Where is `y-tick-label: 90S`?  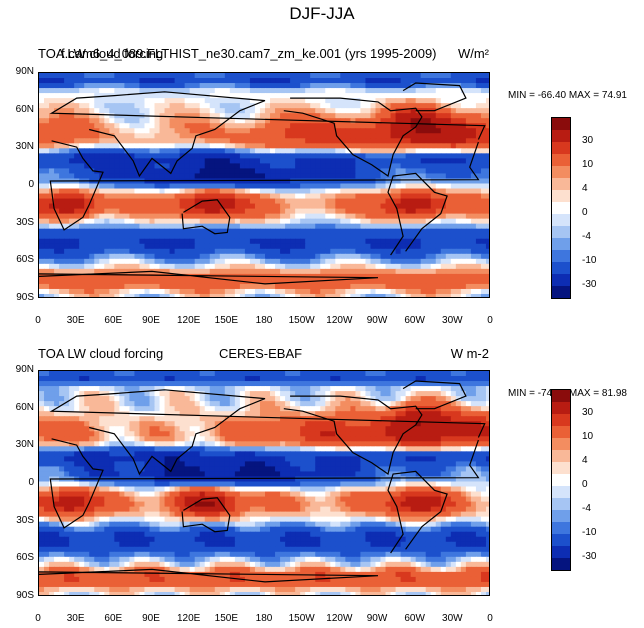 y-tick-label: 90S is located at coordinates (25, 297).